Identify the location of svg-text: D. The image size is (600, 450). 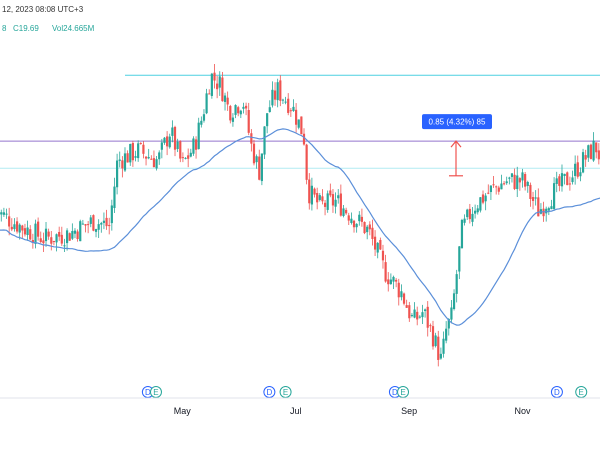
(269, 392).